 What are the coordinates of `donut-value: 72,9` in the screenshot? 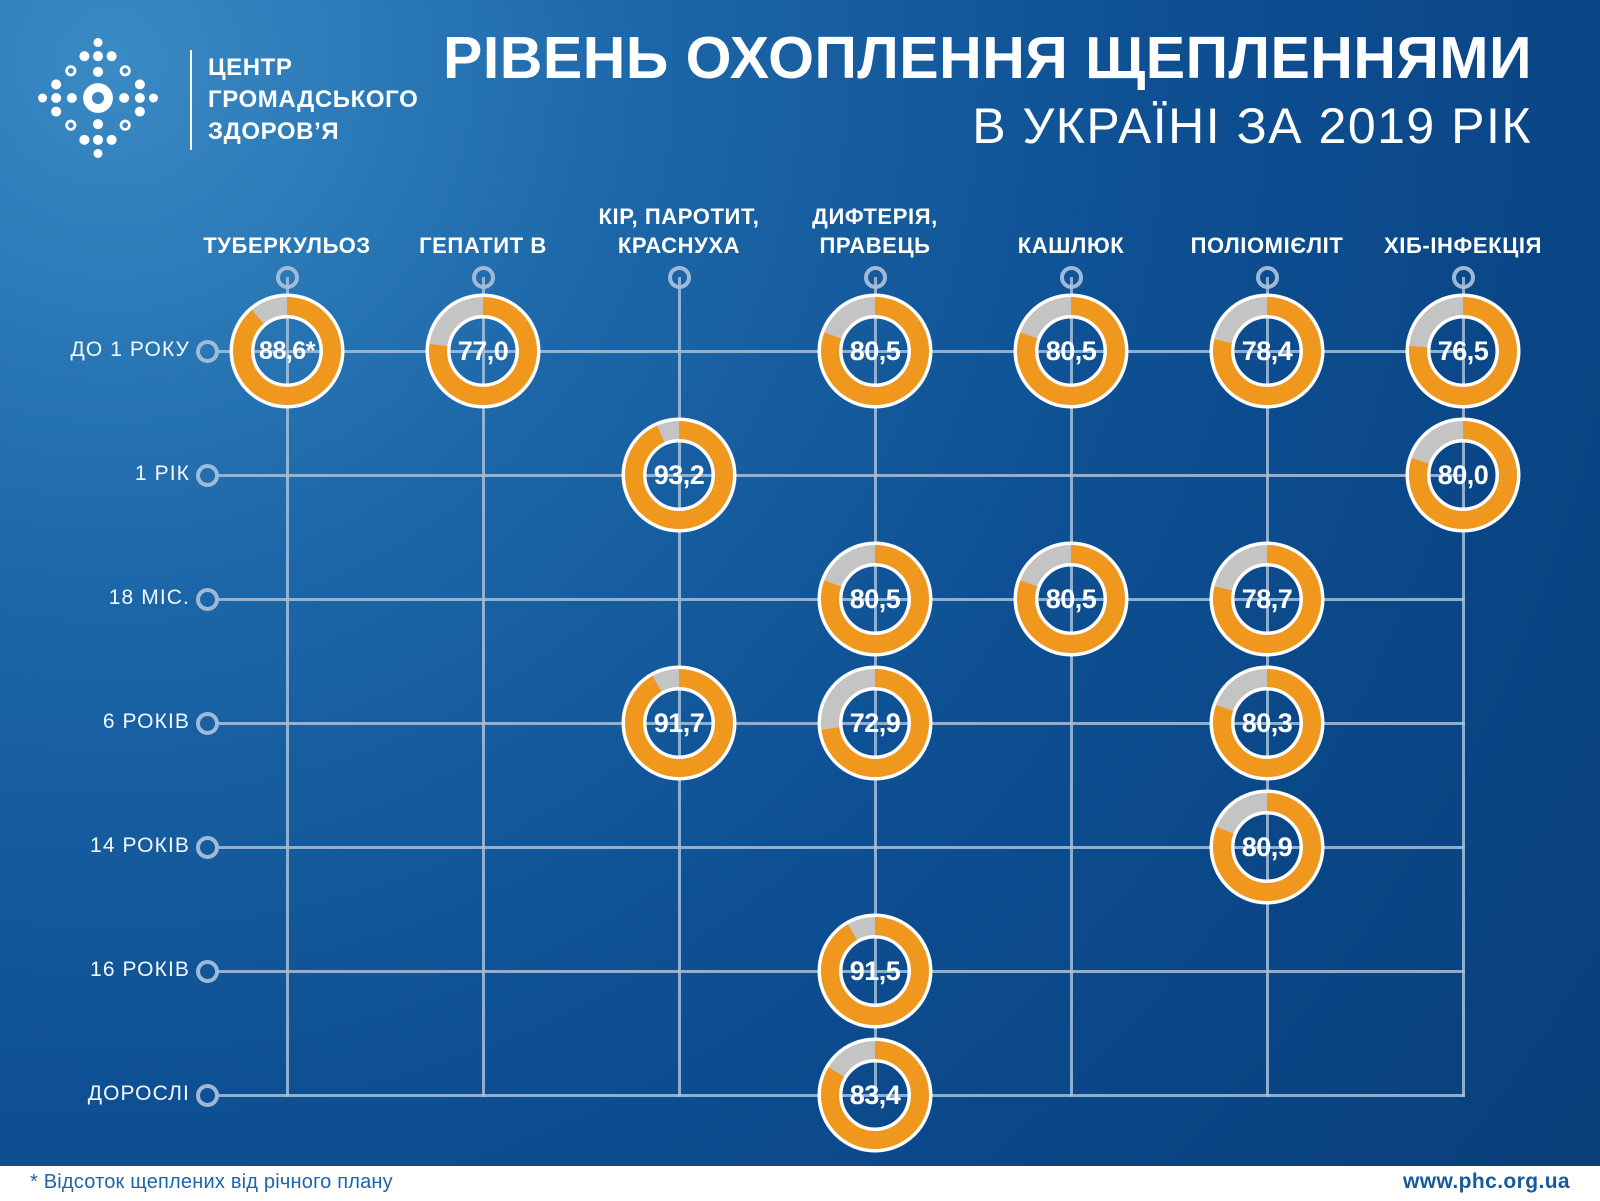 It's located at (875, 722).